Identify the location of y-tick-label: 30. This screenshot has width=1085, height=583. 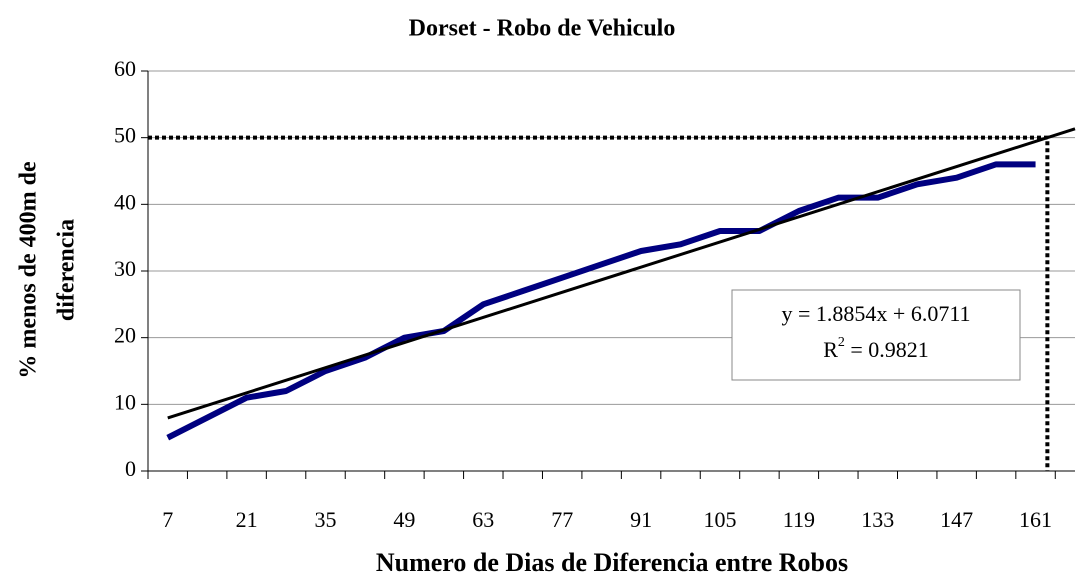
(125, 268).